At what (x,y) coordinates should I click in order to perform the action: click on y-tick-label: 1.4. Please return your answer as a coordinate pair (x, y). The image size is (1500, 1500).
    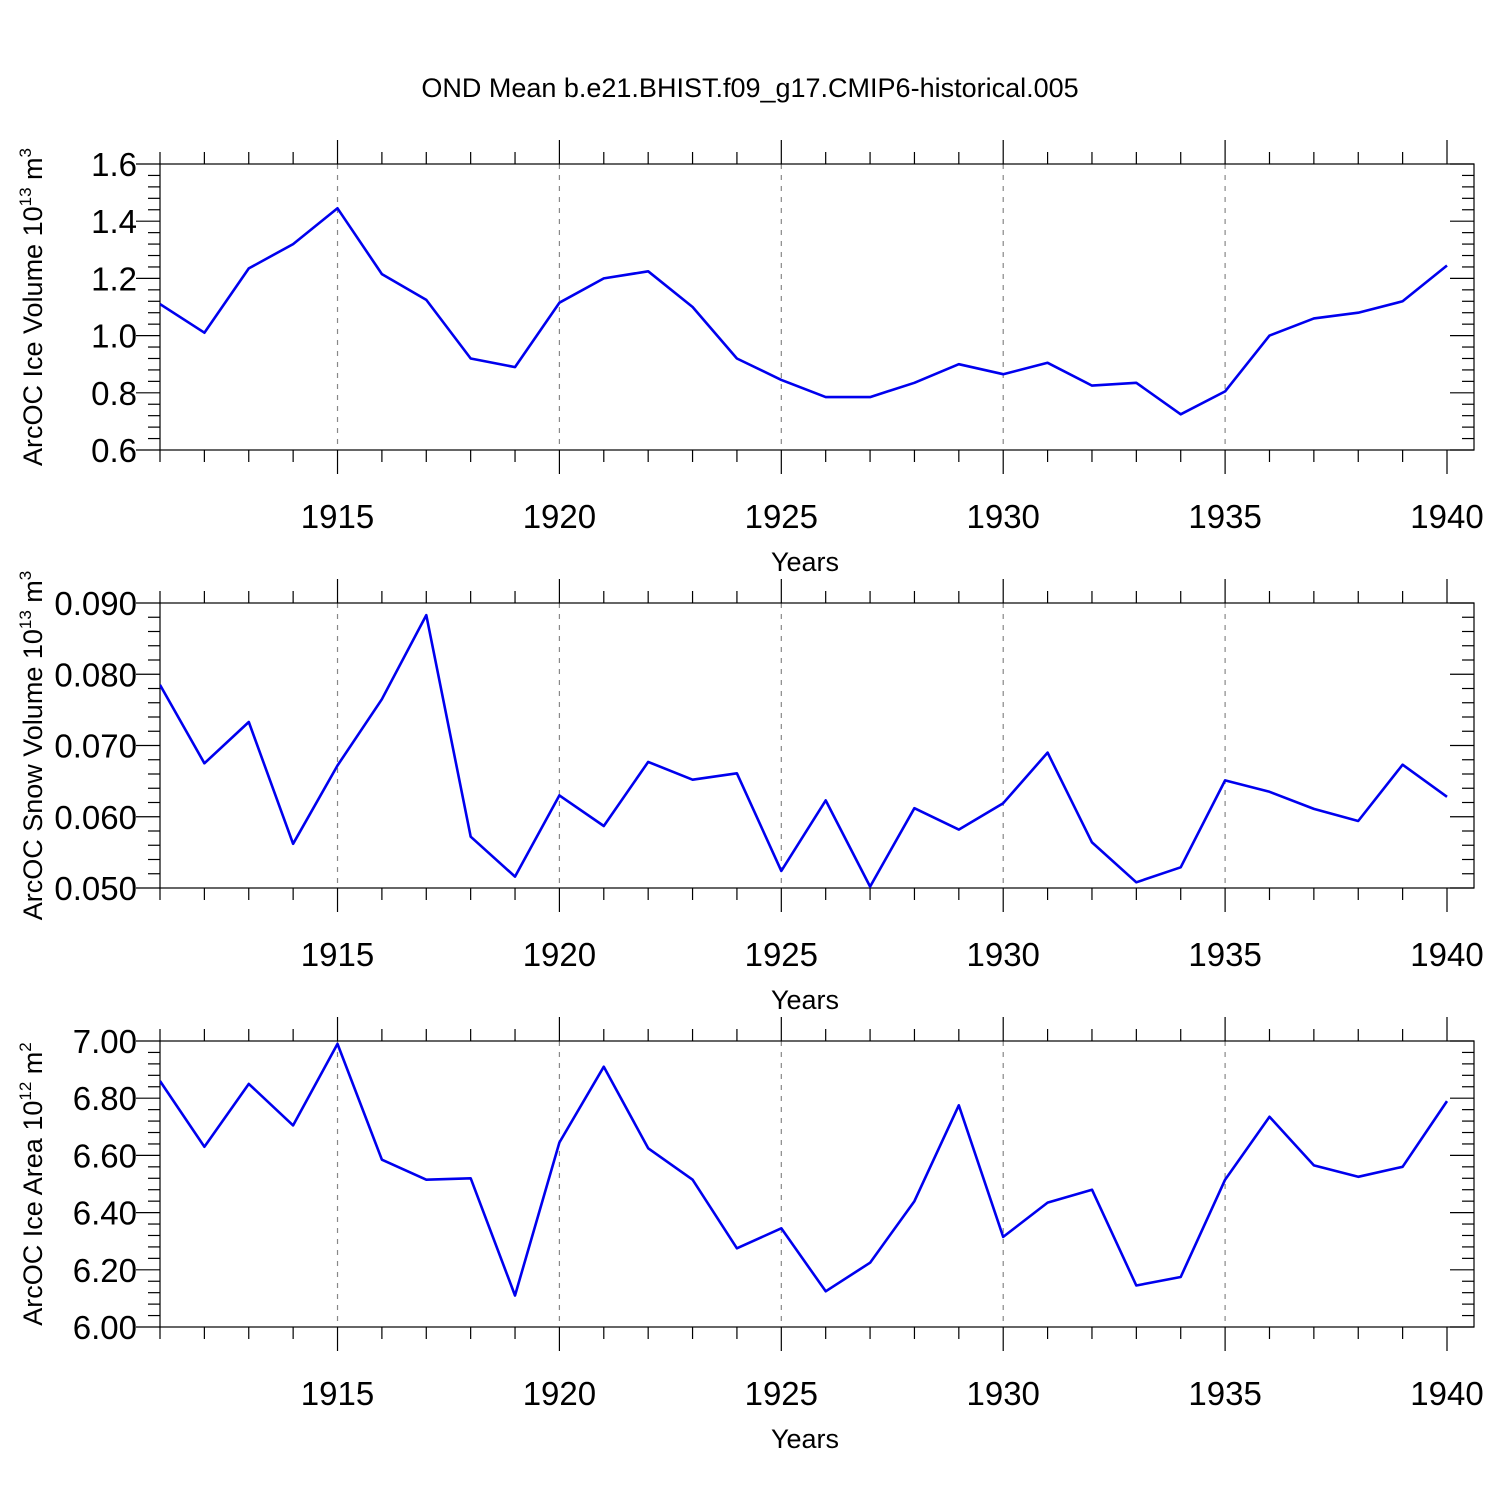
    Looking at the image, I should click on (114, 221).